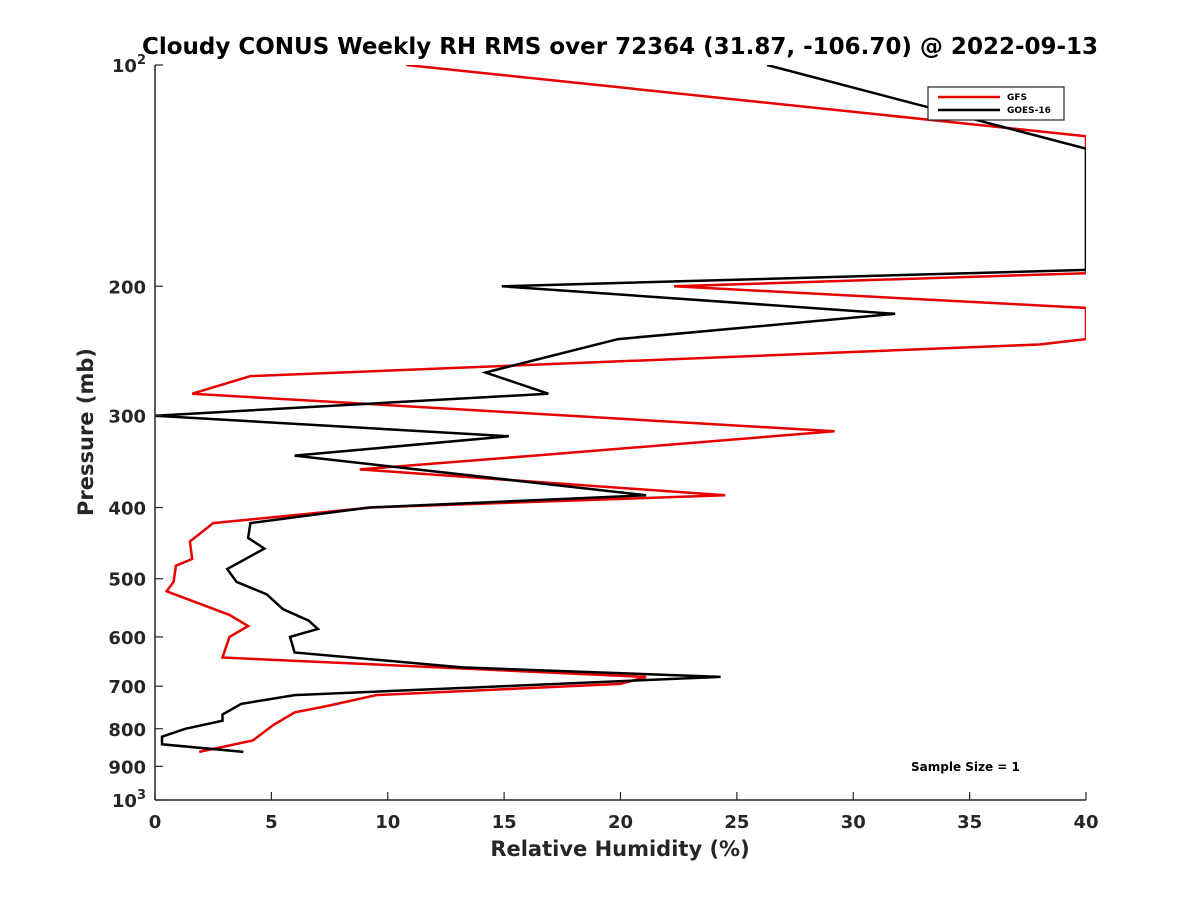 This screenshot has width=1200, height=900. I want to click on x-axis-label: Relative Humidity (%), so click(619, 849).